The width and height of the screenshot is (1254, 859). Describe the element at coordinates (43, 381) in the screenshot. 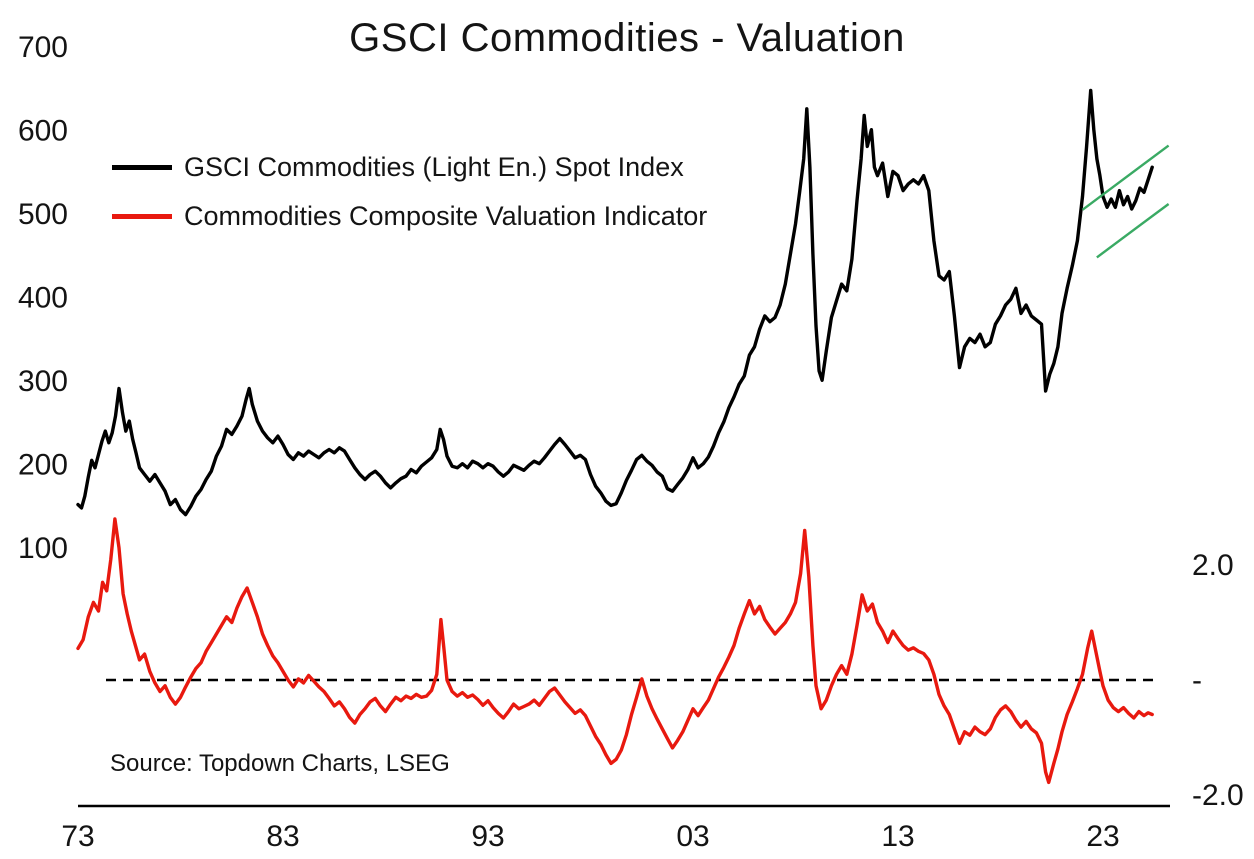

I see `left-axis-tick-300: 300` at that location.